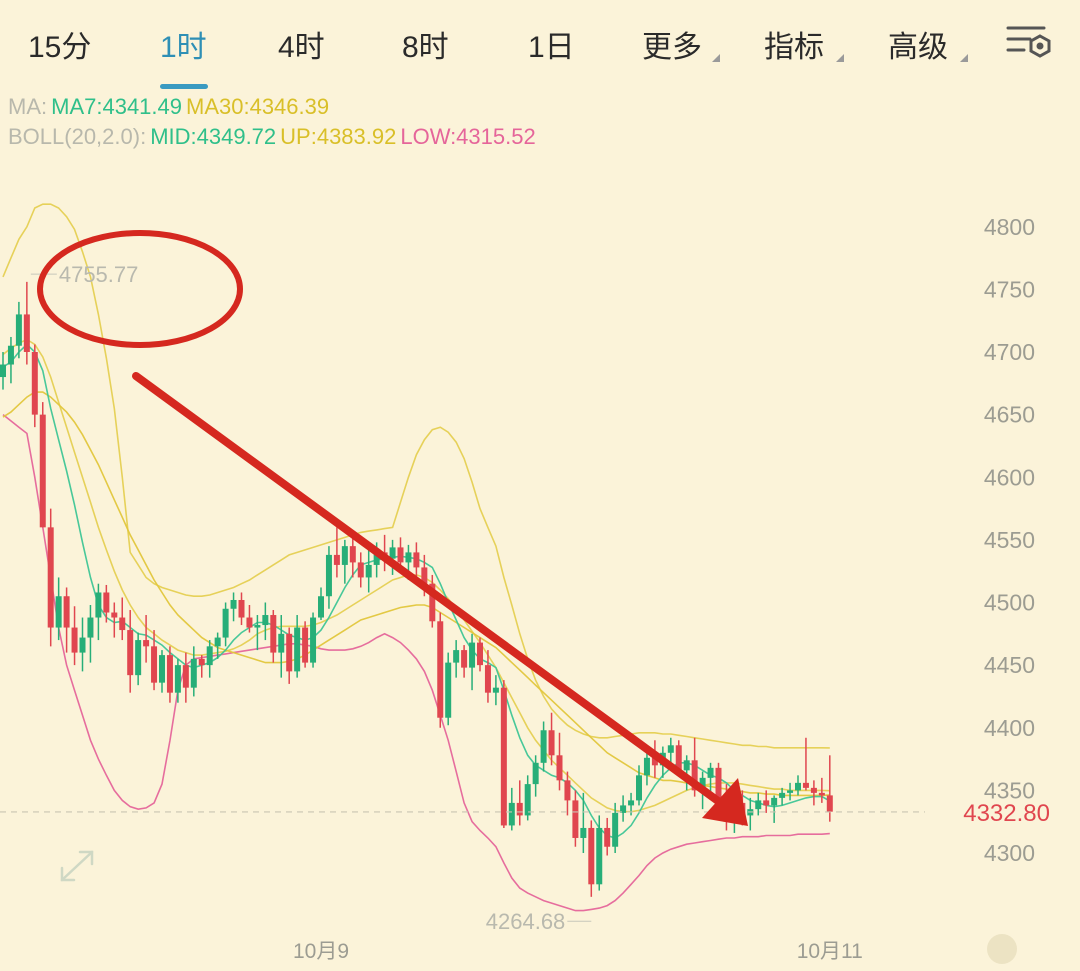  What do you see at coordinates (77, 136) in the screenshot?
I see `boll-legend-prefix: BOLL(20,2.0):` at bounding box center [77, 136].